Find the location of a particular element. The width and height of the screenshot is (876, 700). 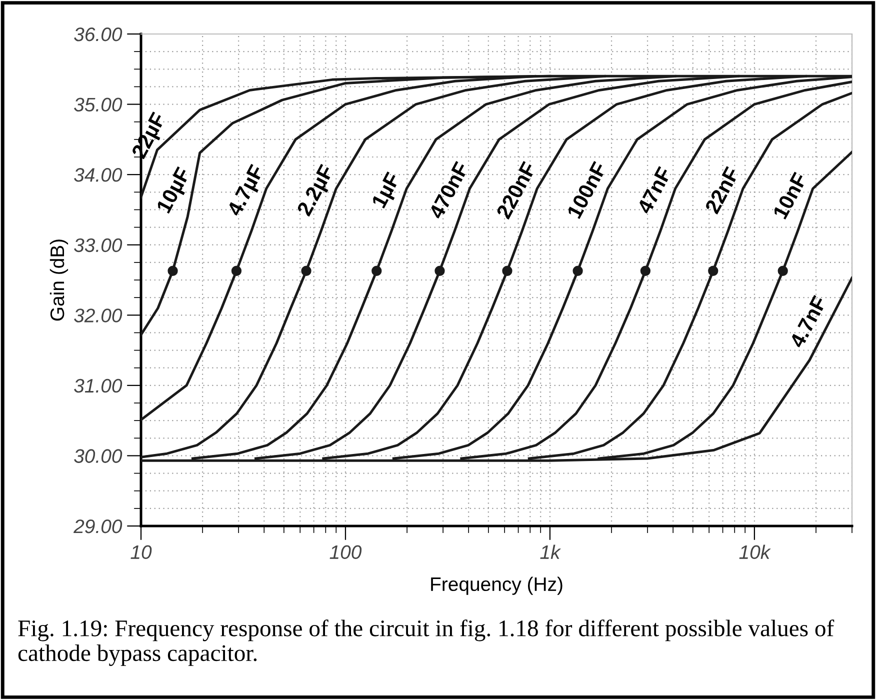

text: 4.7µF is located at coordinates (247, 192).